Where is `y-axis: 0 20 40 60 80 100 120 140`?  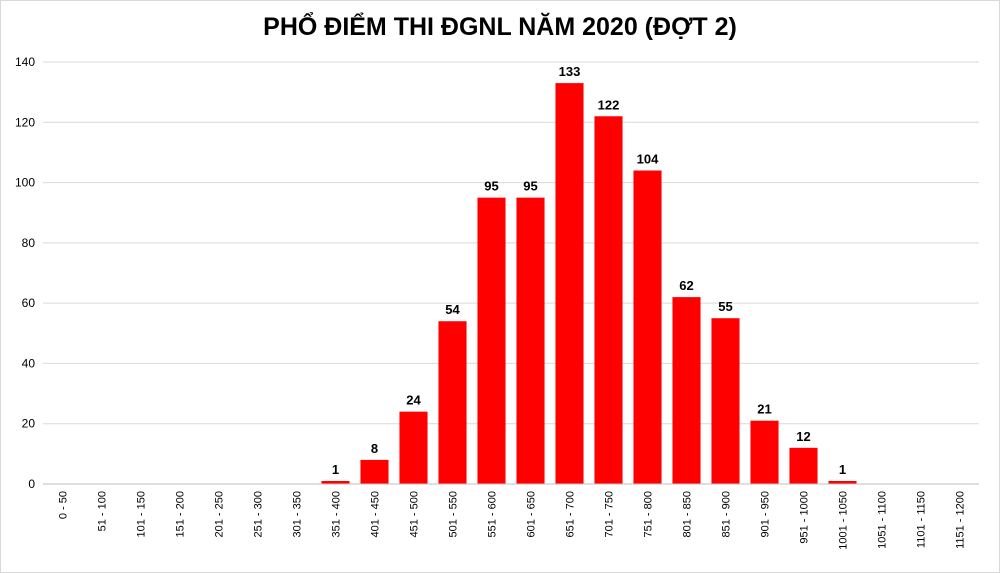
y-axis: 0 20 40 60 80 100 120 140 is located at coordinates (25, 273).